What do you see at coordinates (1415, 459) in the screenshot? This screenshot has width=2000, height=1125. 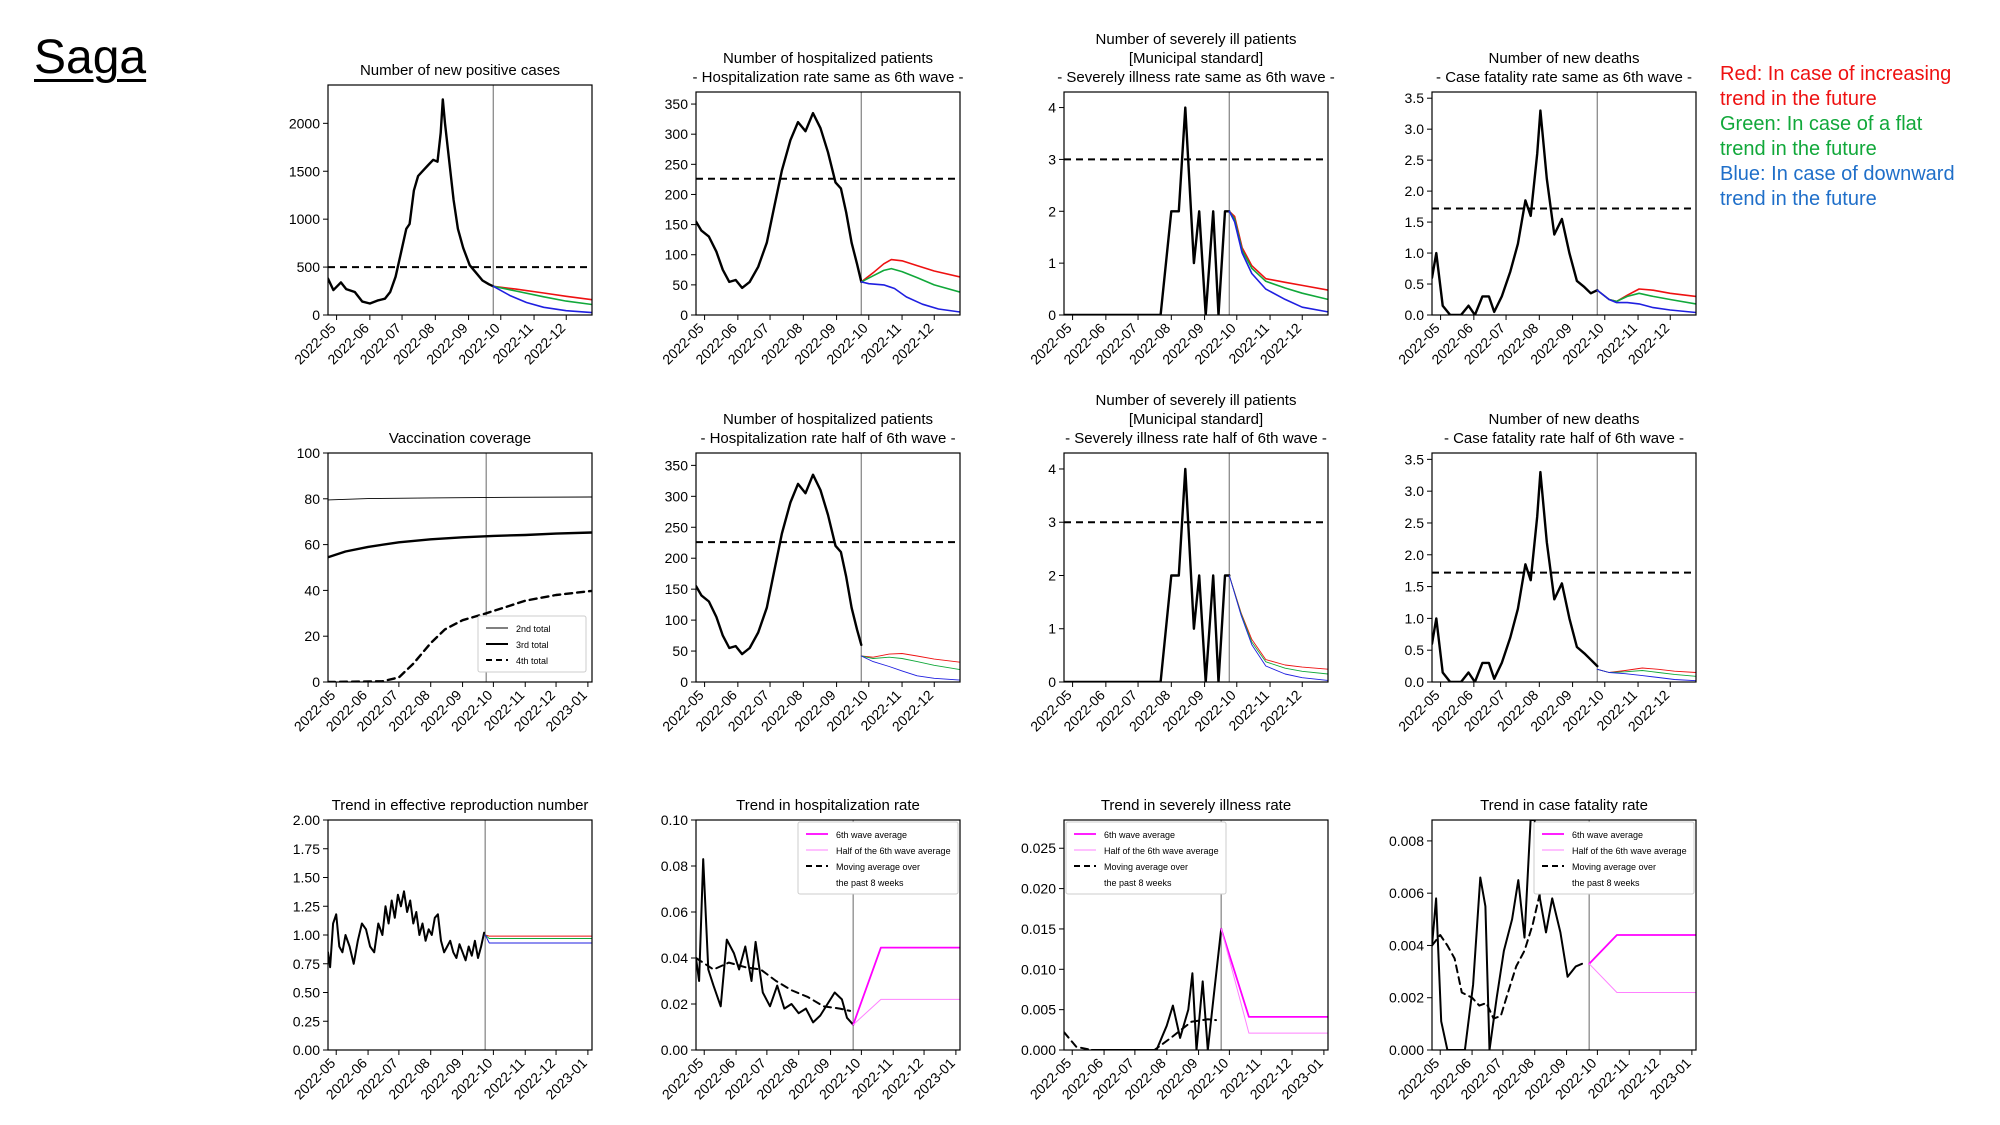 I see `y-tick-label: 3.5` at bounding box center [1415, 459].